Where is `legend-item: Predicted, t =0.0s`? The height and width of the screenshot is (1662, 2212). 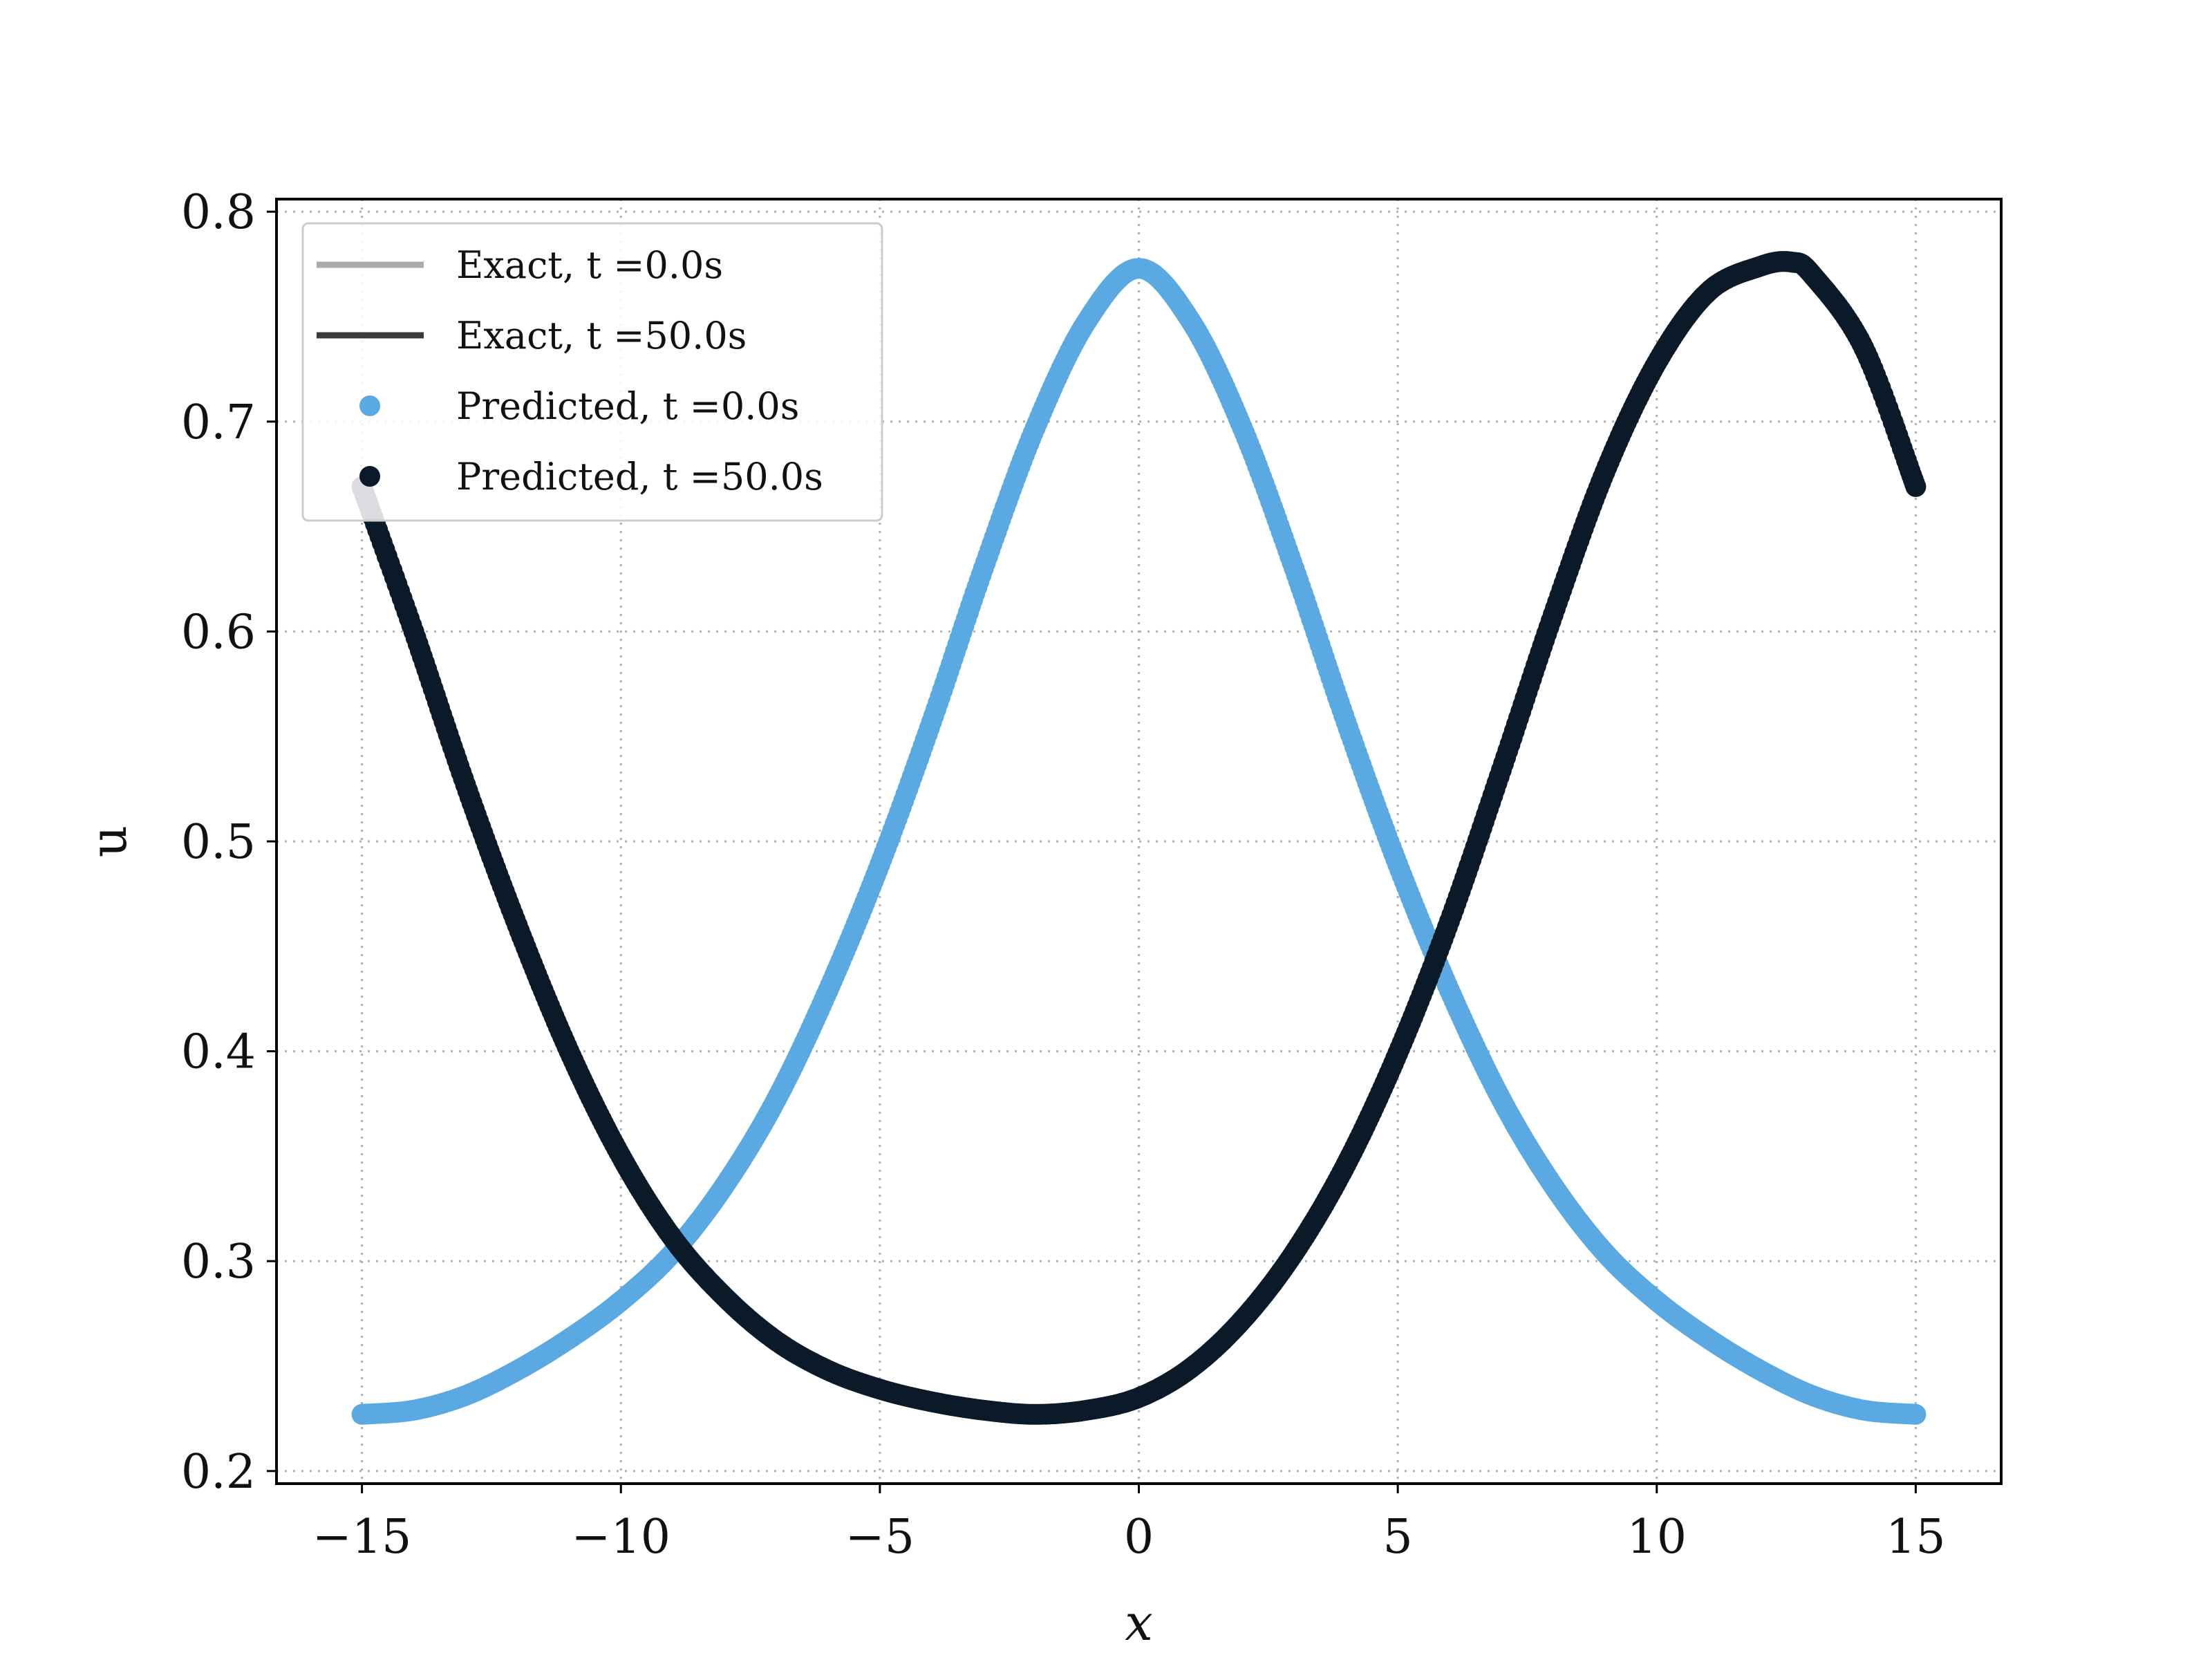 legend-item: Predicted, t =0.0s is located at coordinates (579, 406).